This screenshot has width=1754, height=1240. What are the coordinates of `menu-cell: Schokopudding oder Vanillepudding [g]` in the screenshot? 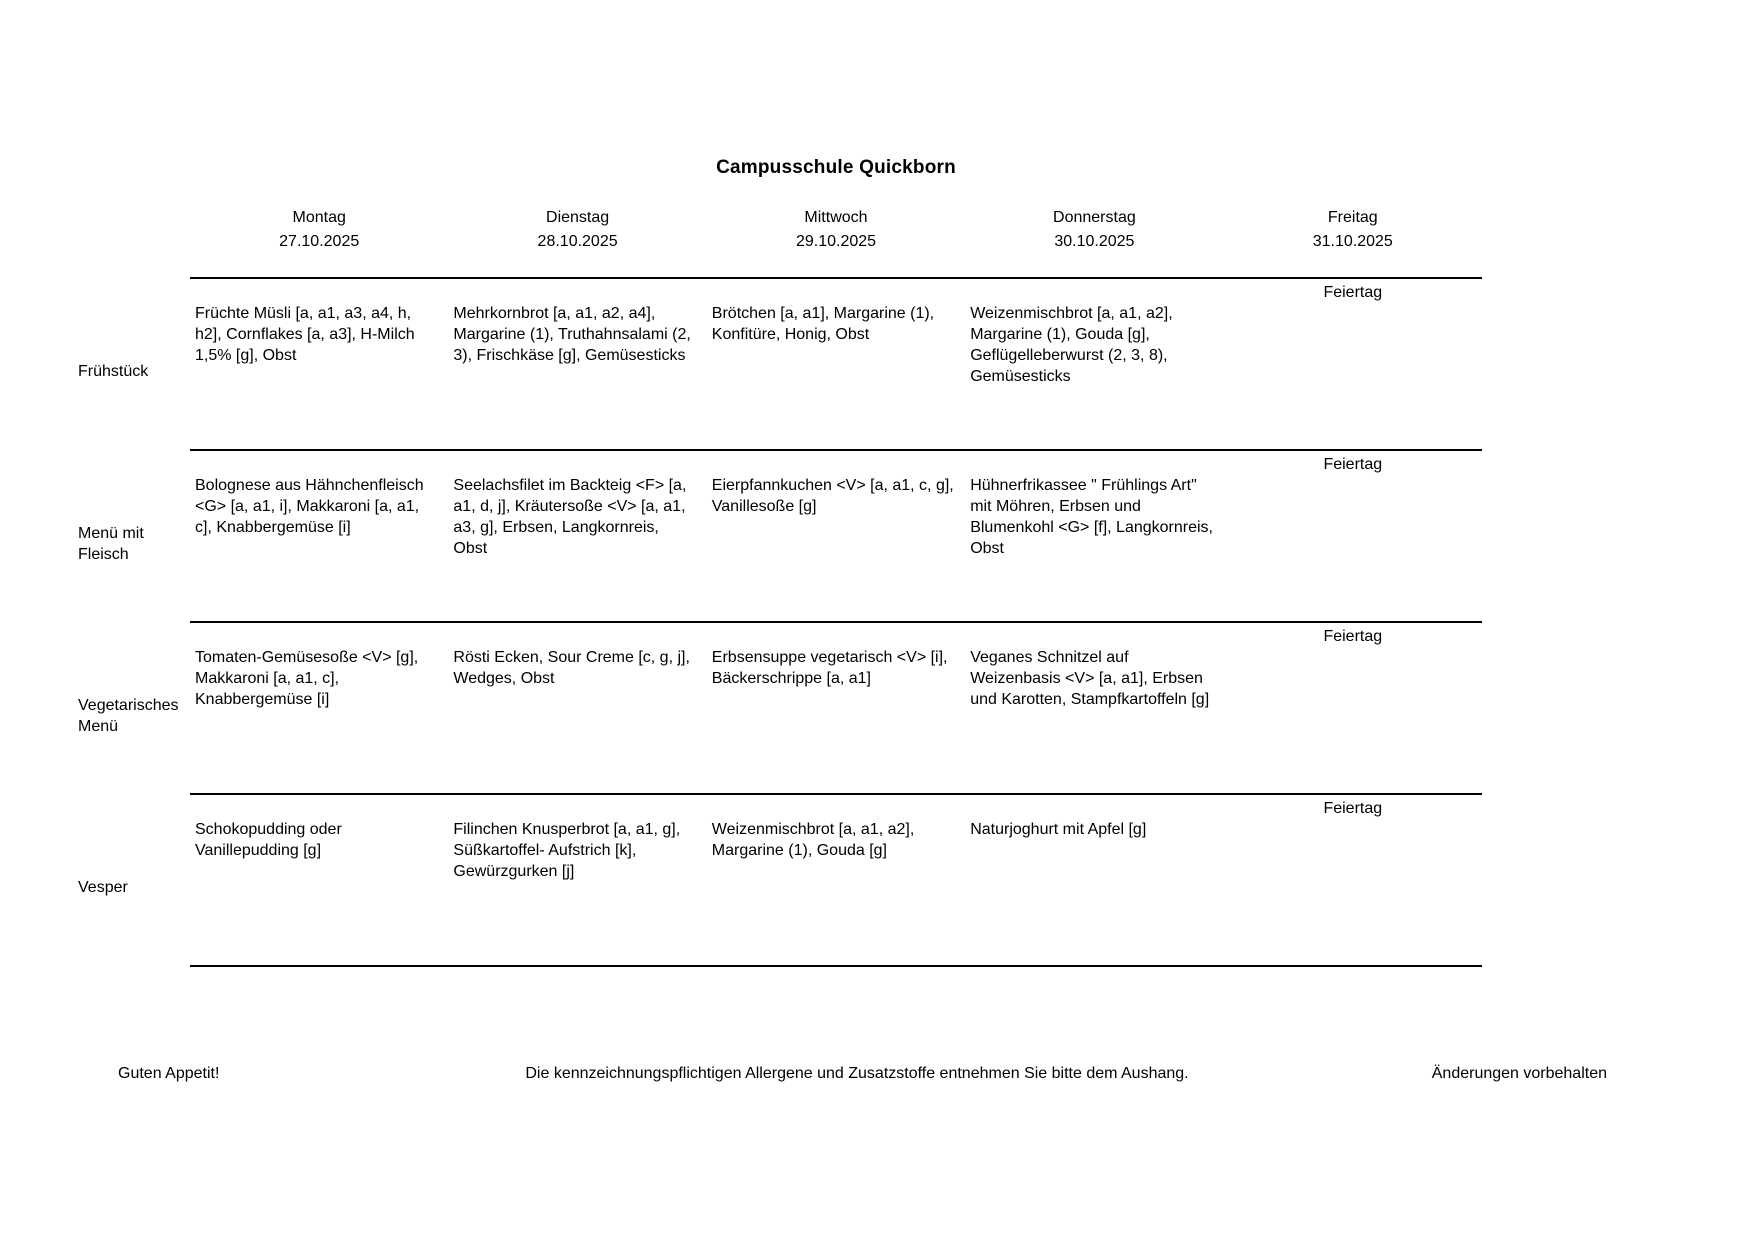 It's located at (268, 840).